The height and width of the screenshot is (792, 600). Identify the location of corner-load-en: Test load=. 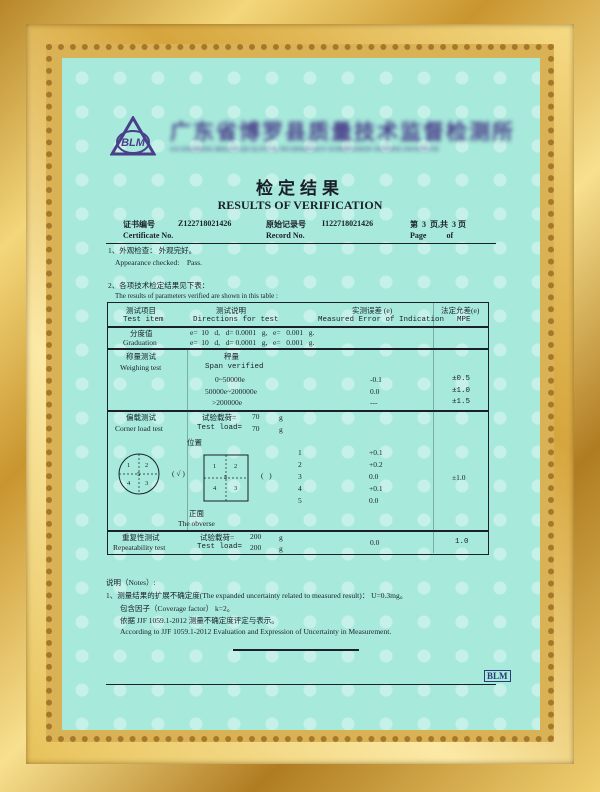
(220, 428).